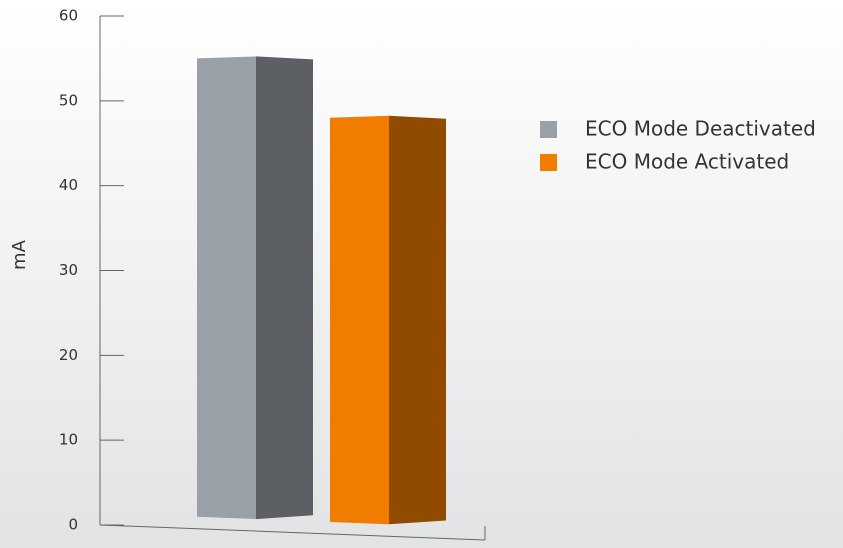  What do you see at coordinates (700, 129) in the screenshot?
I see `legend-label: ECO Mode Deactivated` at bounding box center [700, 129].